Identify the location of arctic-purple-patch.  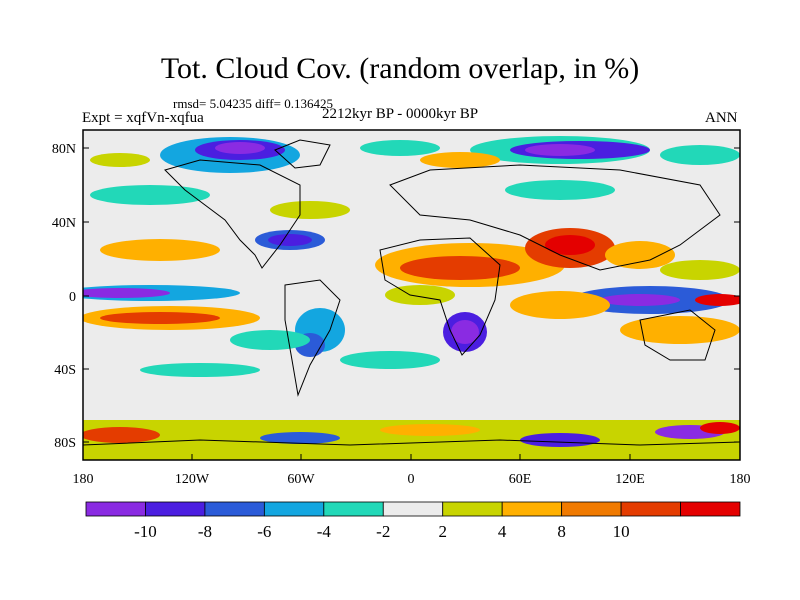
(240, 148).